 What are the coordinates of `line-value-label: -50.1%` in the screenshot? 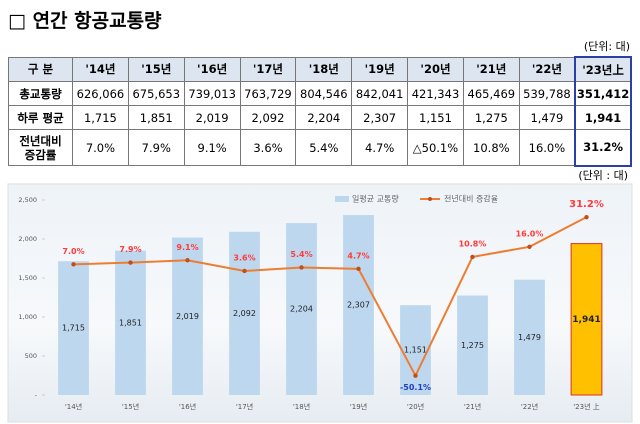 It's located at (415, 387).